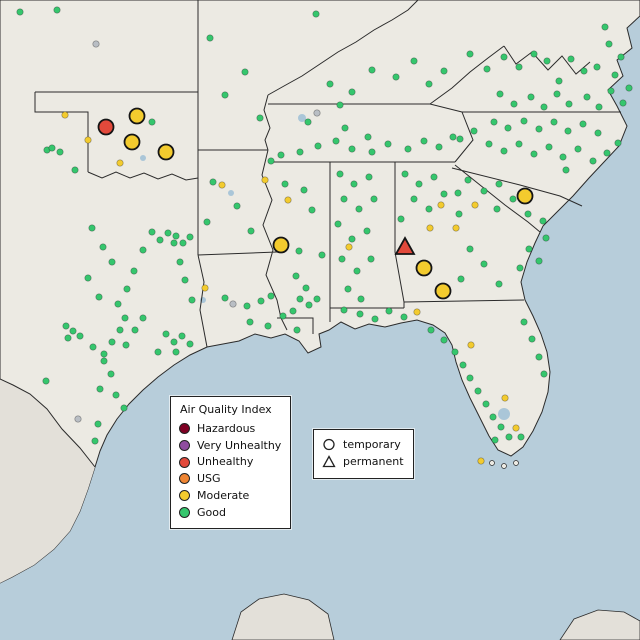 This screenshot has width=640, height=640. What do you see at coordinates (405, 245) in the screenshot?
I see `station-marker-triangle` at bounding box center [405, 245].